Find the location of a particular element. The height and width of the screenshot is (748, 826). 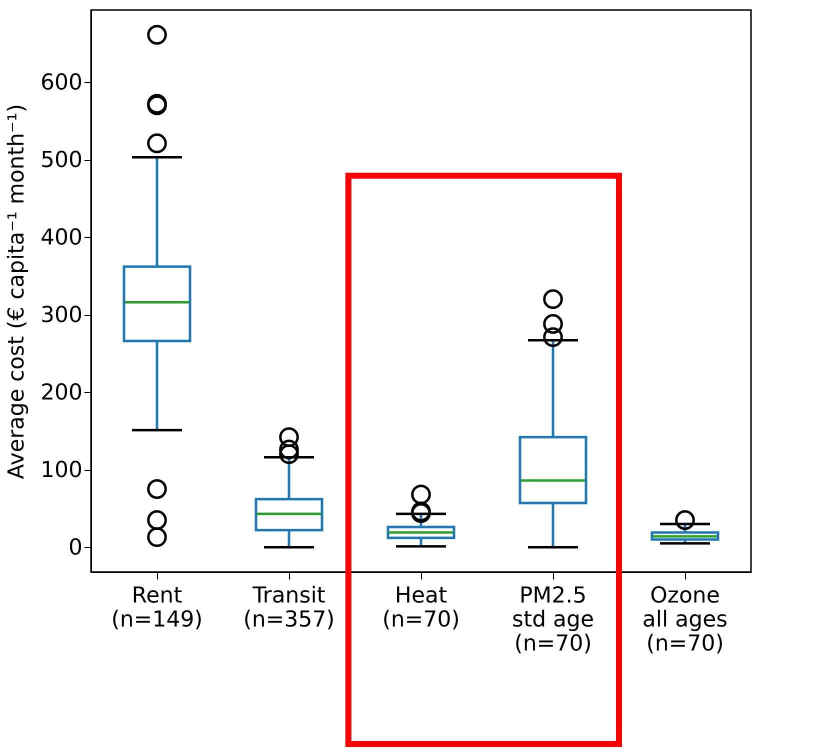

x-tick-label: Transit (n=357) is located at coordinates (289, 608).